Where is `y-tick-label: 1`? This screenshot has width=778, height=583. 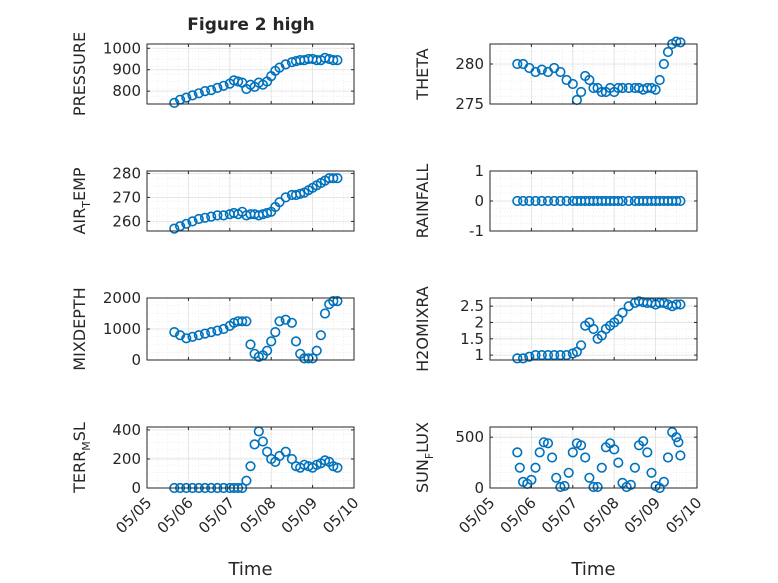
y-tick-label: 1 is located at coordinates (479, 355).